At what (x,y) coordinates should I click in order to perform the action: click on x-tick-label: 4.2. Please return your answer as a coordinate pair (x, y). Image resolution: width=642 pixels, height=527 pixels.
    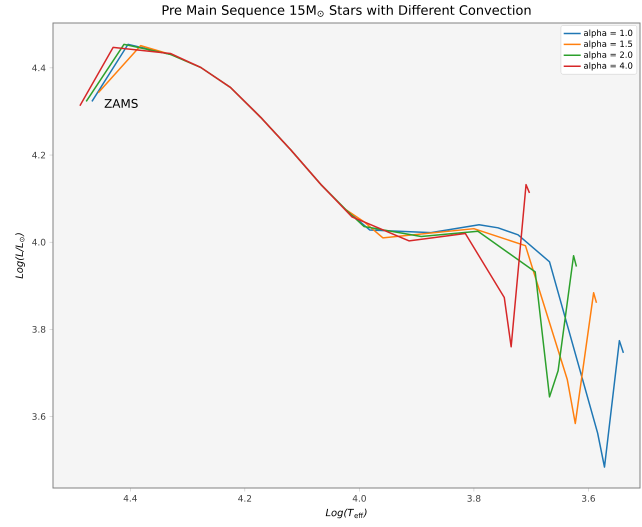
    Looking at the image, I should click on (245, 498).